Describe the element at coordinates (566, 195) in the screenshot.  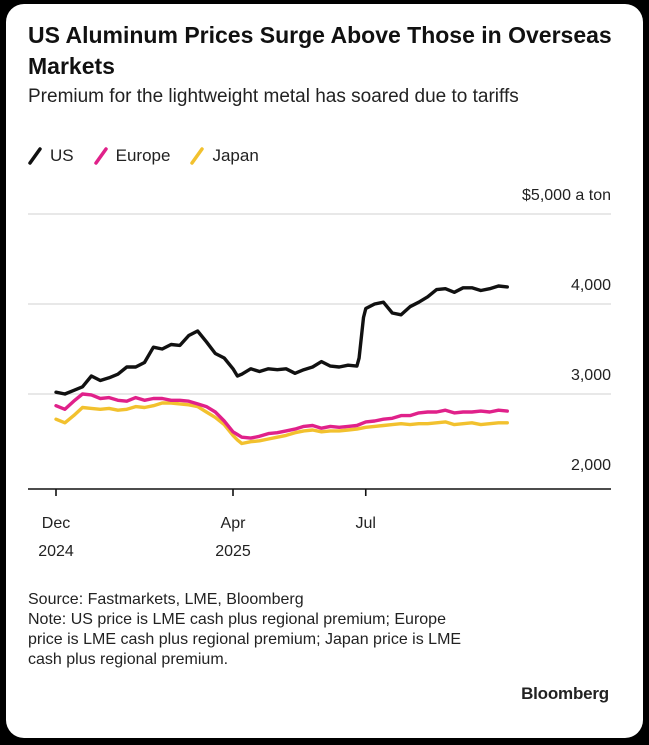
I see `y-tick-label-5000: $5,000 a ton` at that location.